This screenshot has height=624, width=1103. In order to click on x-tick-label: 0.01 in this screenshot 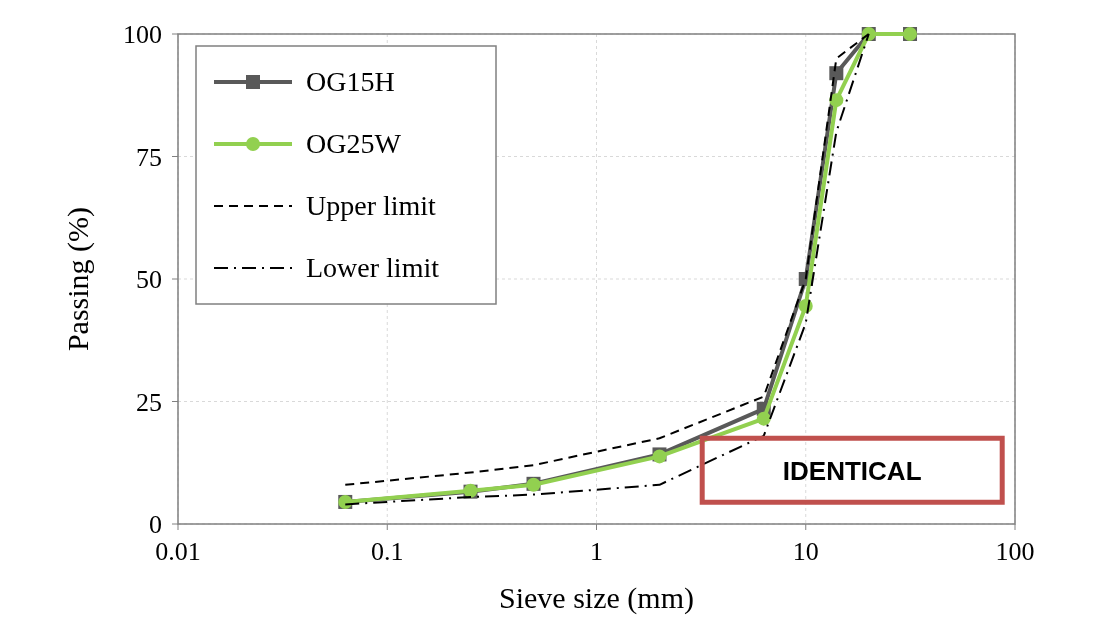, I will do `click(178, 551)`.